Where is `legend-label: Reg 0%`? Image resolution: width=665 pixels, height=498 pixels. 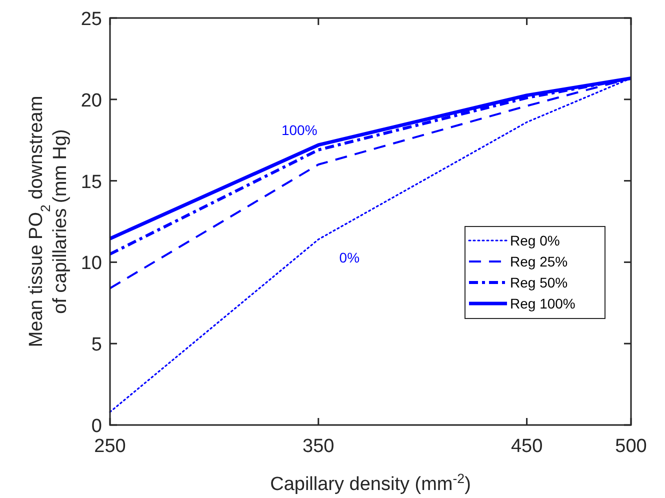 legend-label: Reg 0% is located at coordinates (535, 240).